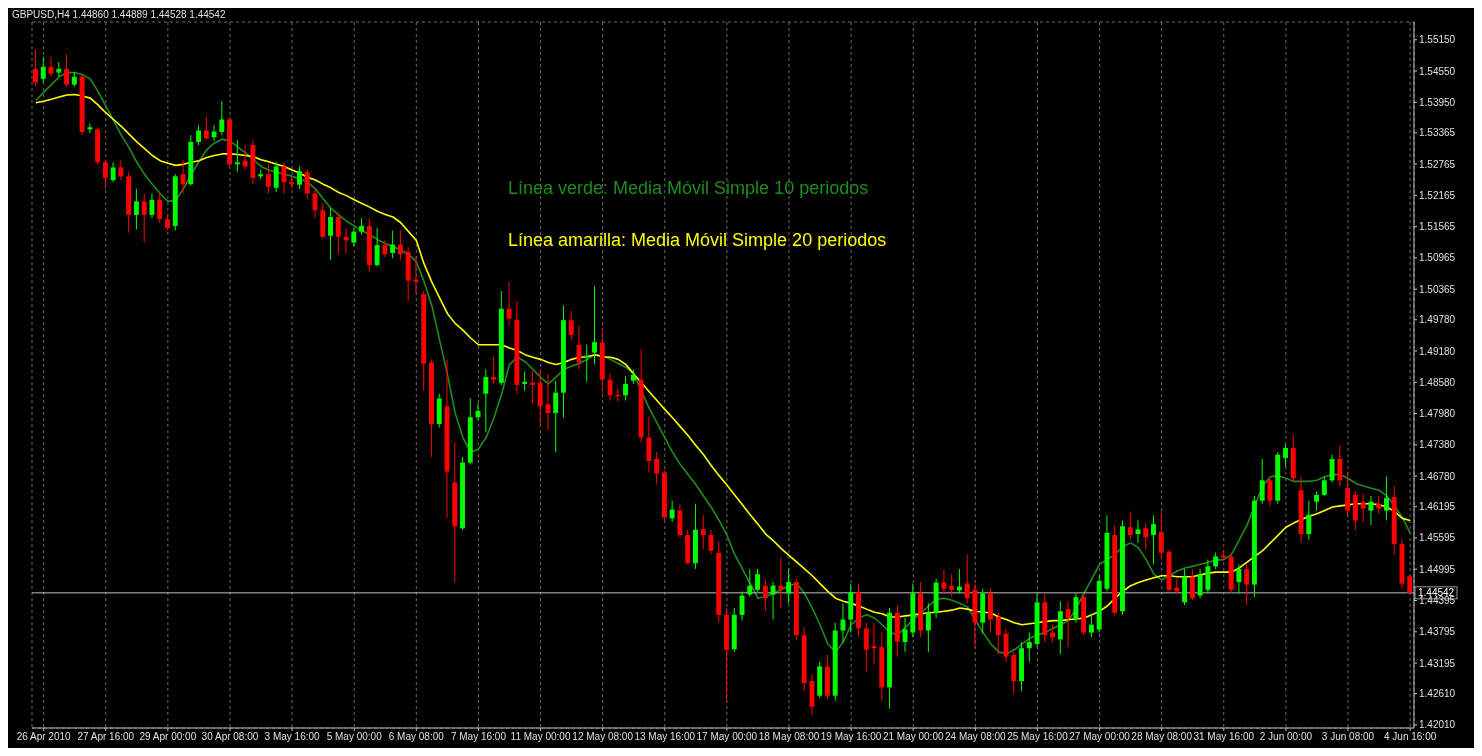 The height and width of the screenshot is (756, 1482). What do you see at coordinates (1437, 725) in the screenshot?
I see `y-tick-label: 1.42010` at bounding box center [1437, 725].